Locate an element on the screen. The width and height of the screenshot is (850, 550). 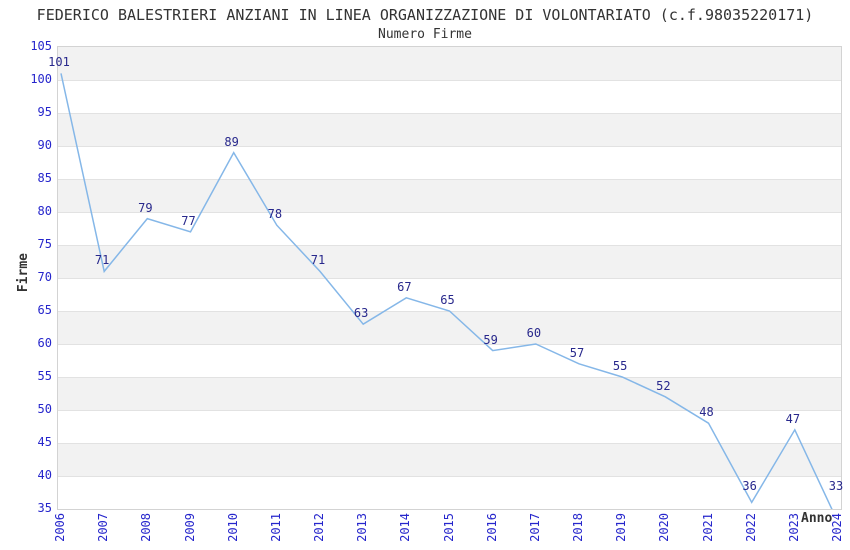
x-tick-label: 2018 is located at coordinates (578, 527).